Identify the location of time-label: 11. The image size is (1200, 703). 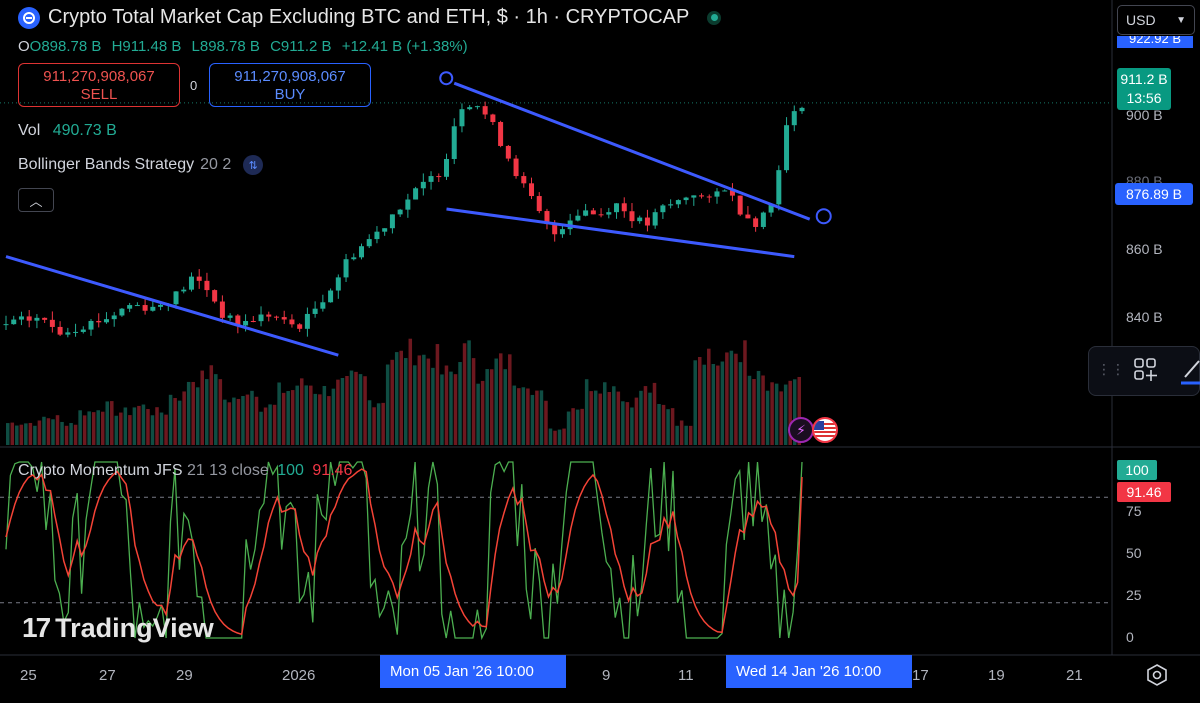
(686, 675).